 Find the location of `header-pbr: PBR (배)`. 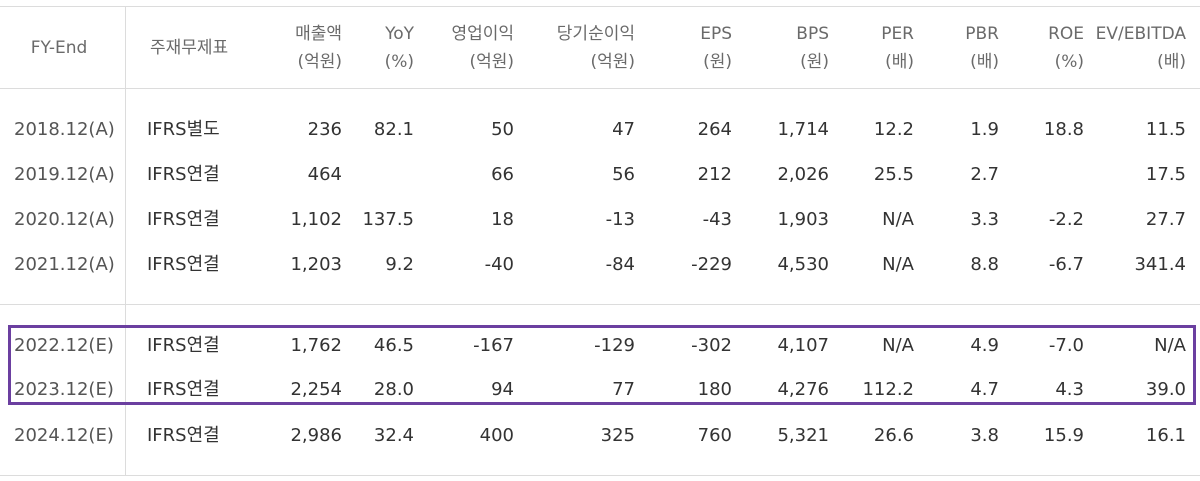

header-pbr: PBR (배) is located at coordinates (982, 48).